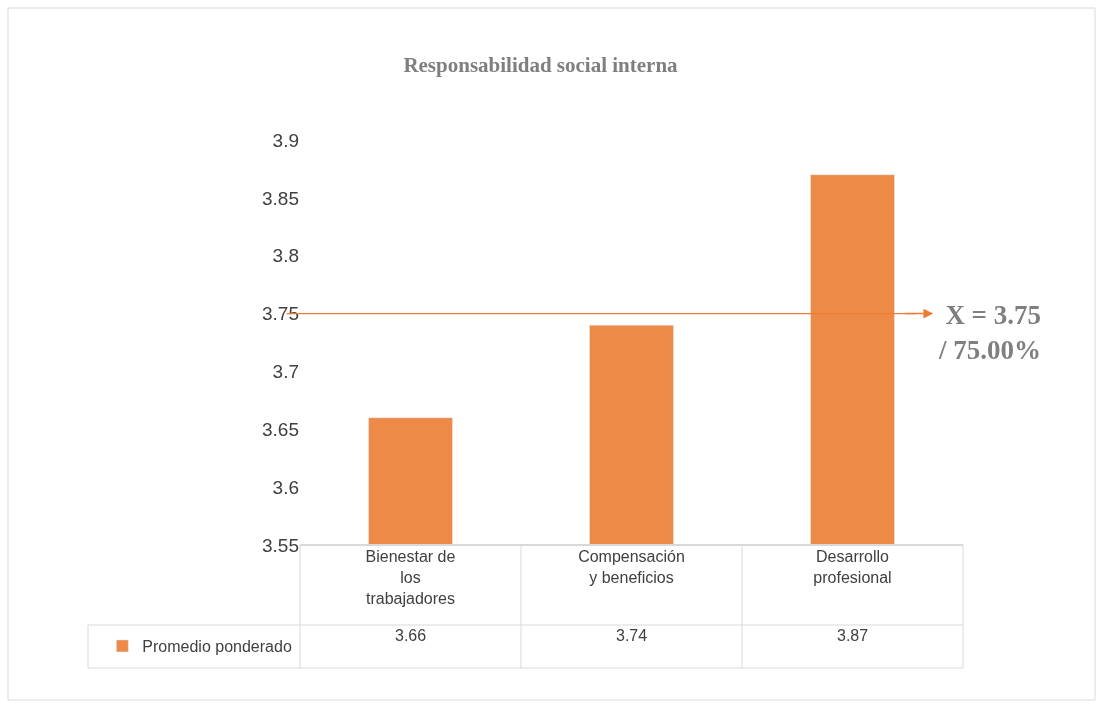  What do you see at coordinates (280, 429) in the screenshot?
I see `y-tick-label: 3.65` at bounding box center [280, 429].